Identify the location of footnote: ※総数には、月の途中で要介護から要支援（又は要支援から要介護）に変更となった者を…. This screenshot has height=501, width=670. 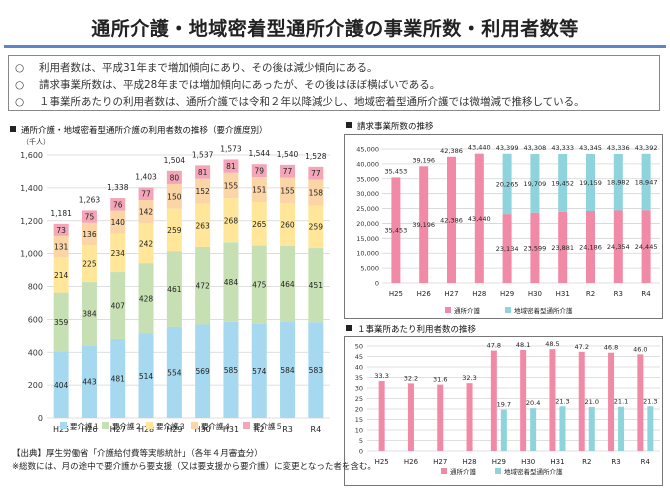
(194, 467).